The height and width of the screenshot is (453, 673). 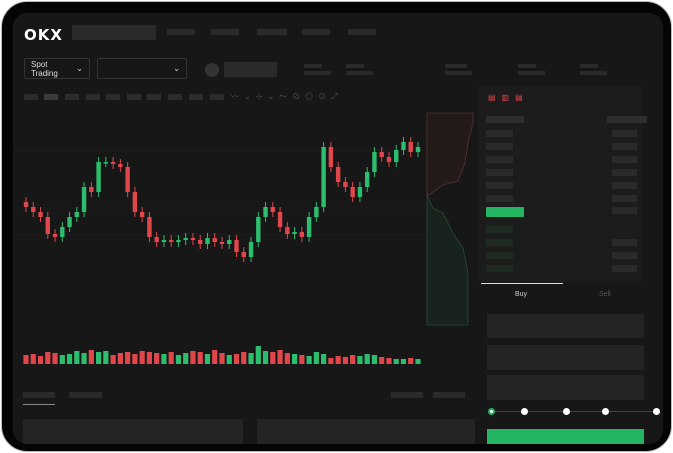 What do you see at coordinates (508, 97) in the screenshot?
I see `order-book-view-icons: ▤▥▤` at bounding box center [508, 97].